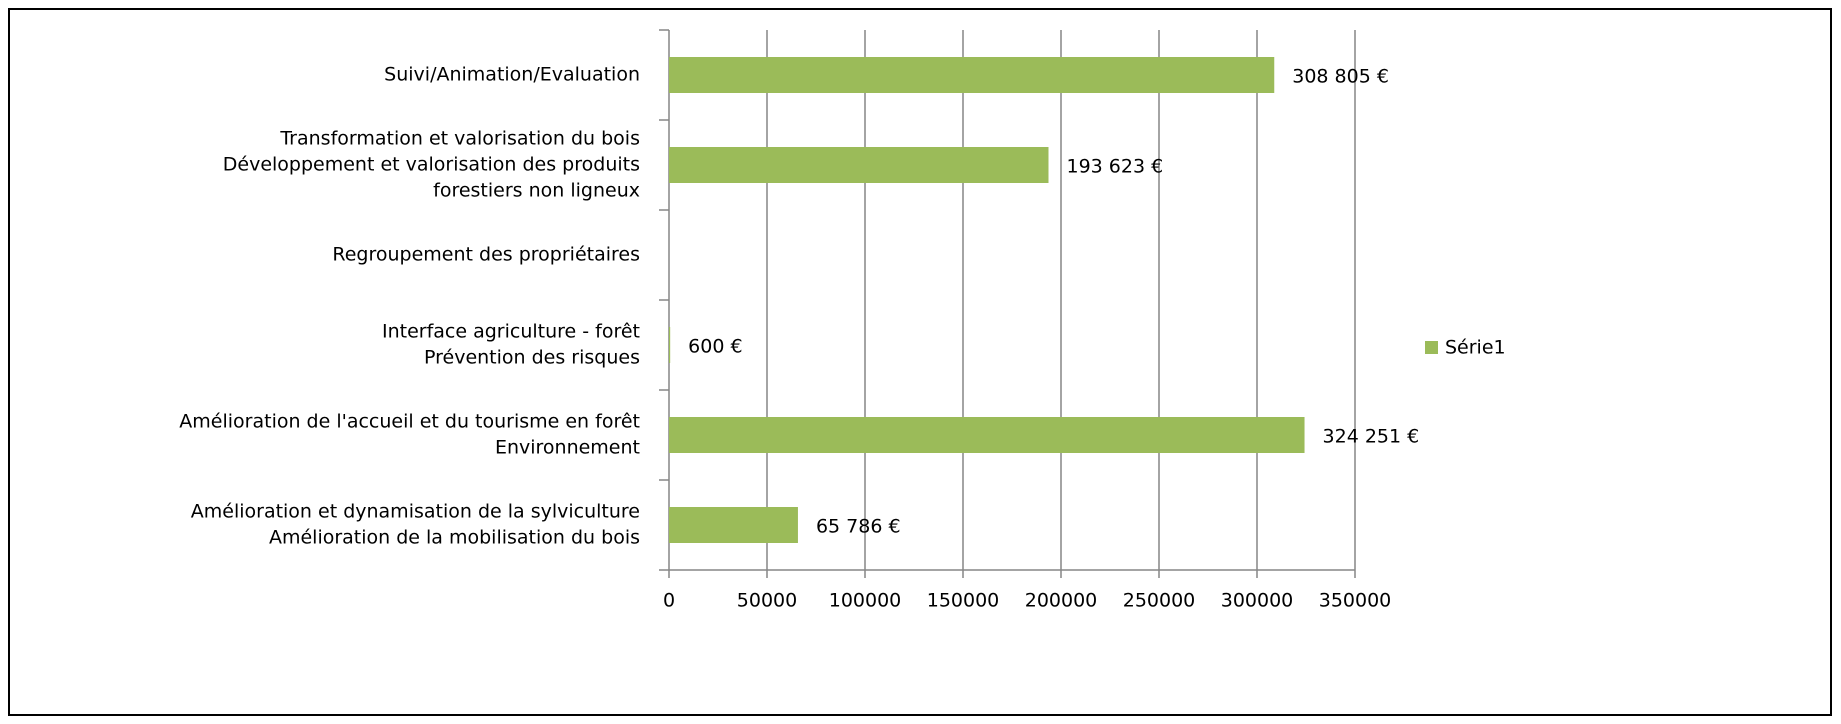  What do you see at coordinates (1115, 167) in the screenshot?
I see `data-label: 193 623 €` at bounding box center [1115, 167].